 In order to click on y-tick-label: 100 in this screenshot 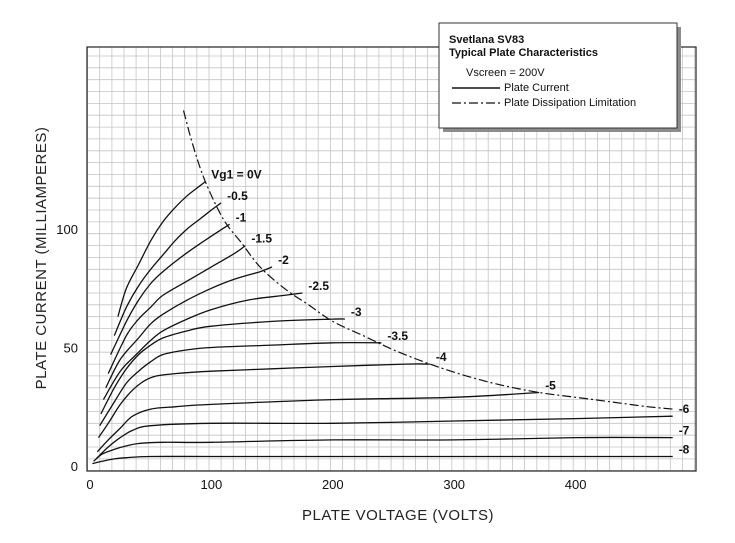, I will do `click(67, 229)`.